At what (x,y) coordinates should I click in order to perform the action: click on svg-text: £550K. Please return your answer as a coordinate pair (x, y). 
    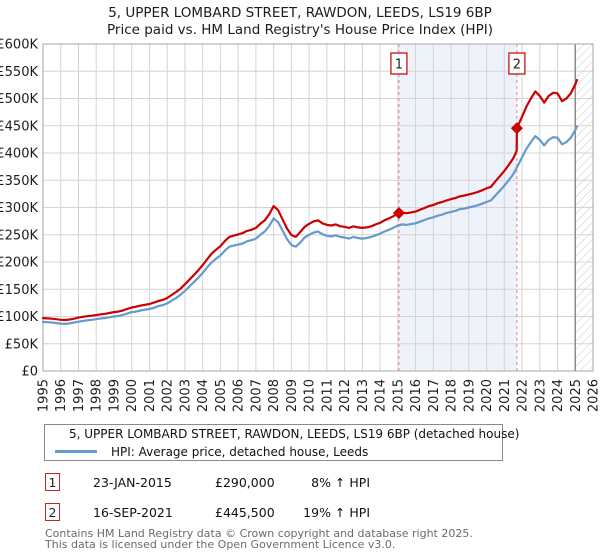
    Looking at the image, I should click on (19, 72).